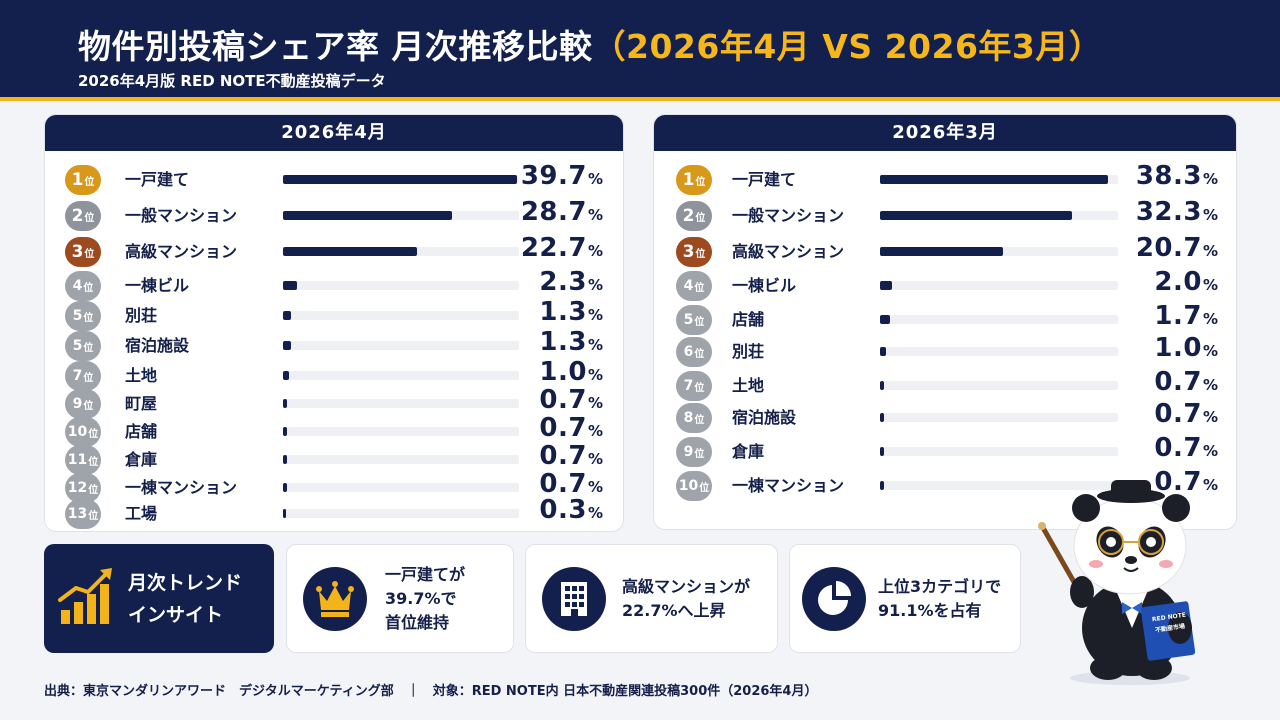 Image resolution: width=1280 pixels, height=720 pixels. I want to click on pie-chart-icon, so click(834, 599).